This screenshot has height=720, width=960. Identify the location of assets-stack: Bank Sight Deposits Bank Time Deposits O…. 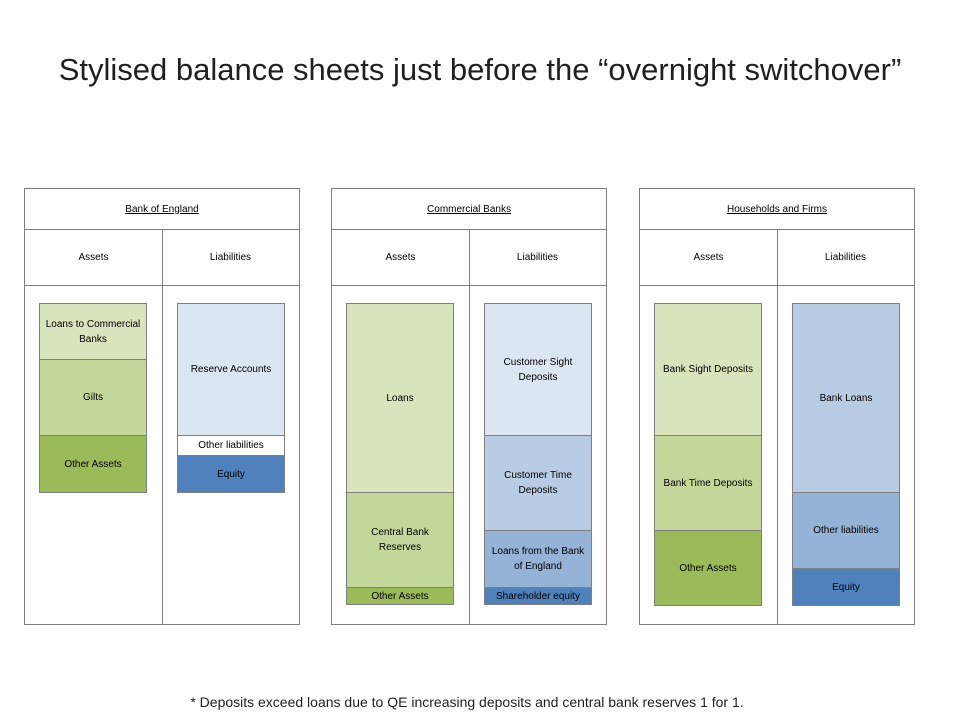
(708, 454).